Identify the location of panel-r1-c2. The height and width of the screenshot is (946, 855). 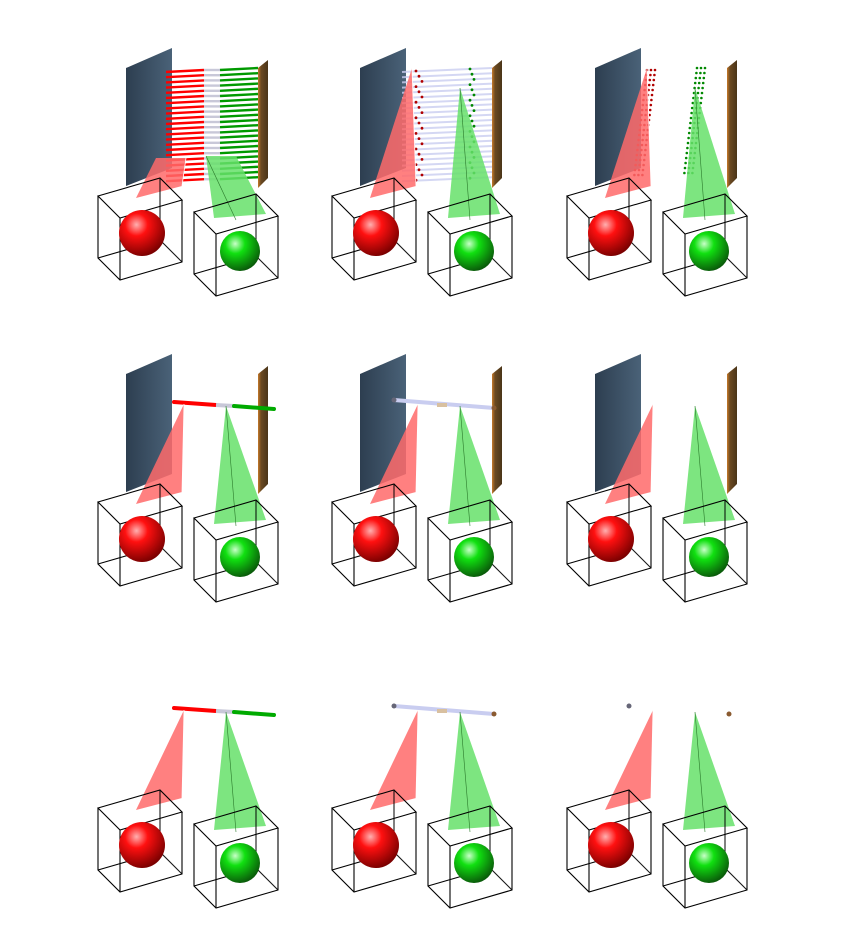
(422, 172).